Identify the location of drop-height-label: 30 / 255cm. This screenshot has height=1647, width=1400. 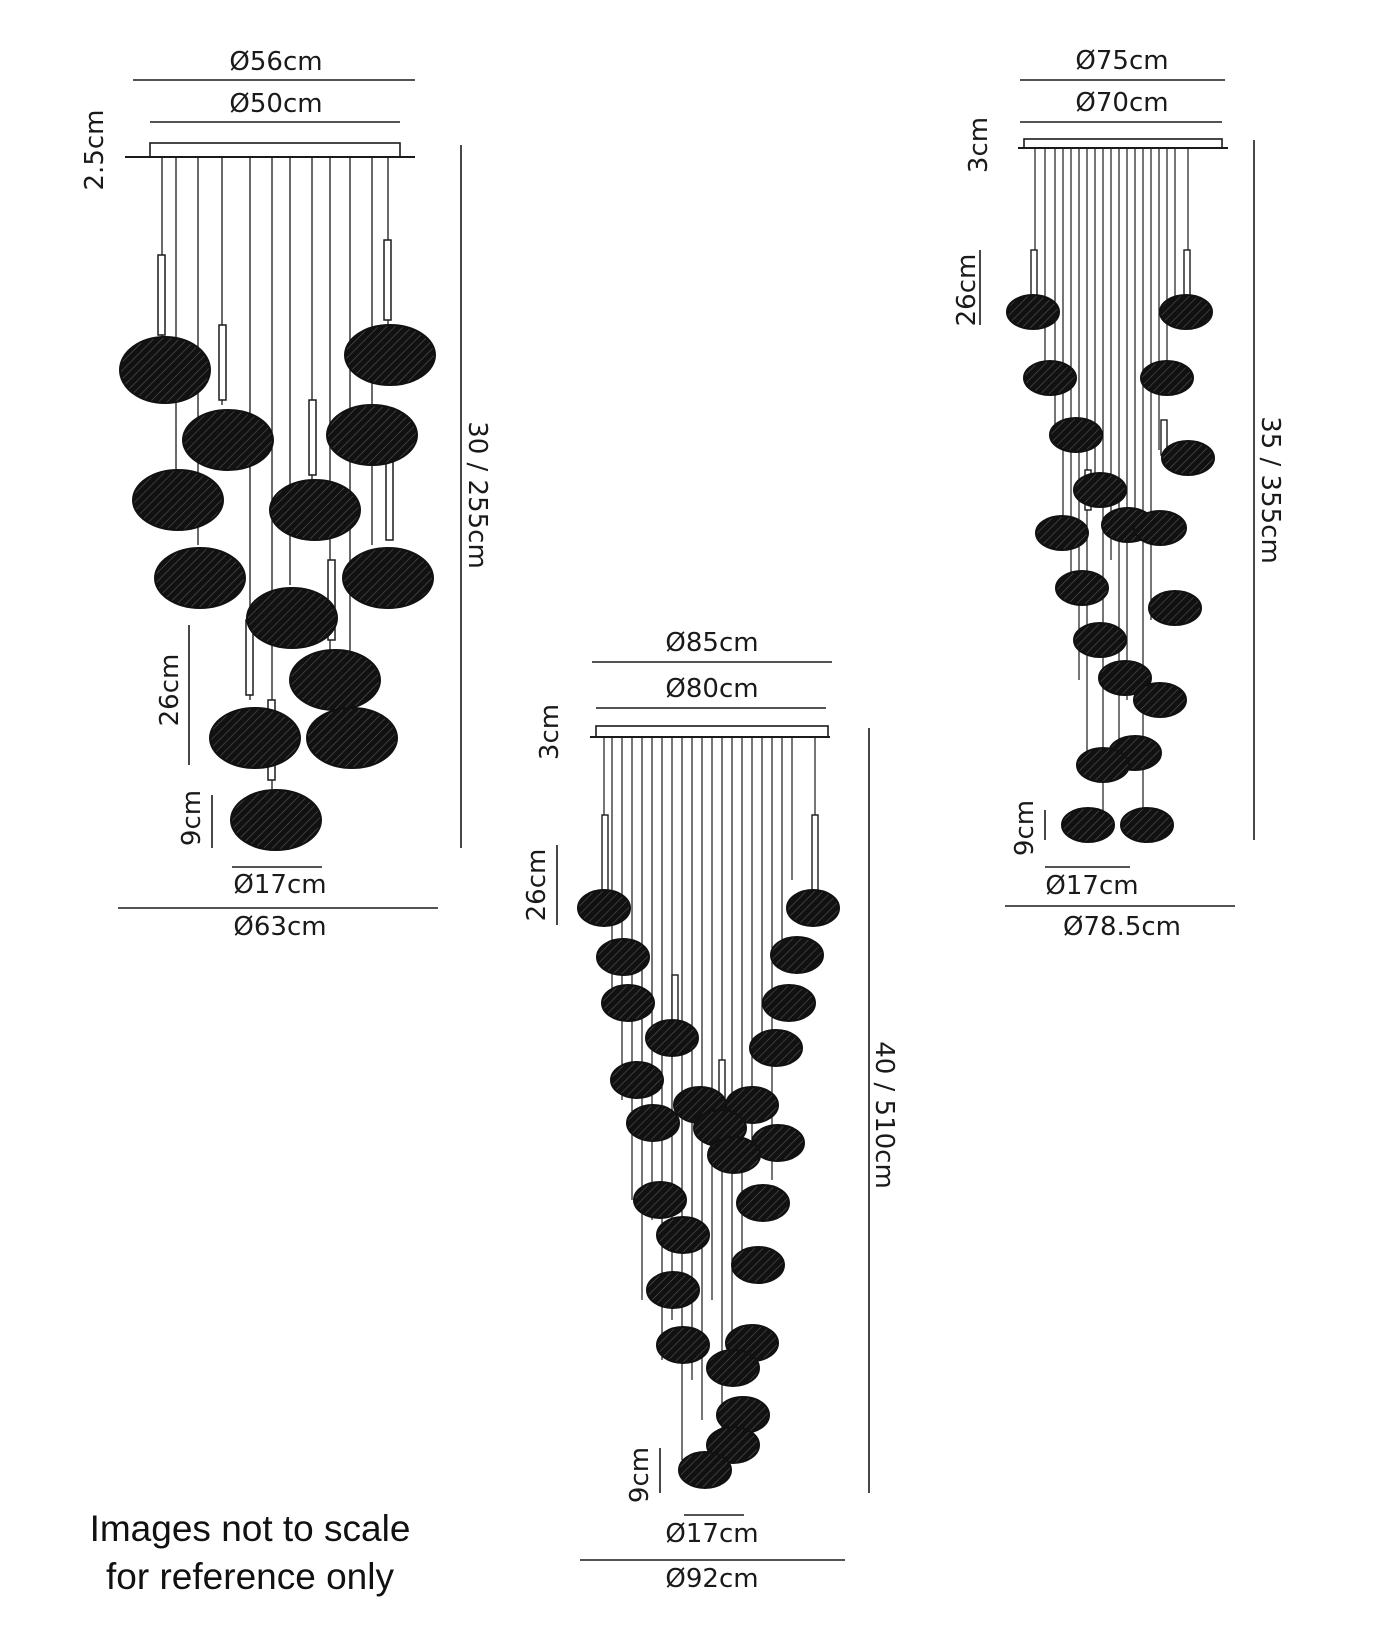
(477, 495).